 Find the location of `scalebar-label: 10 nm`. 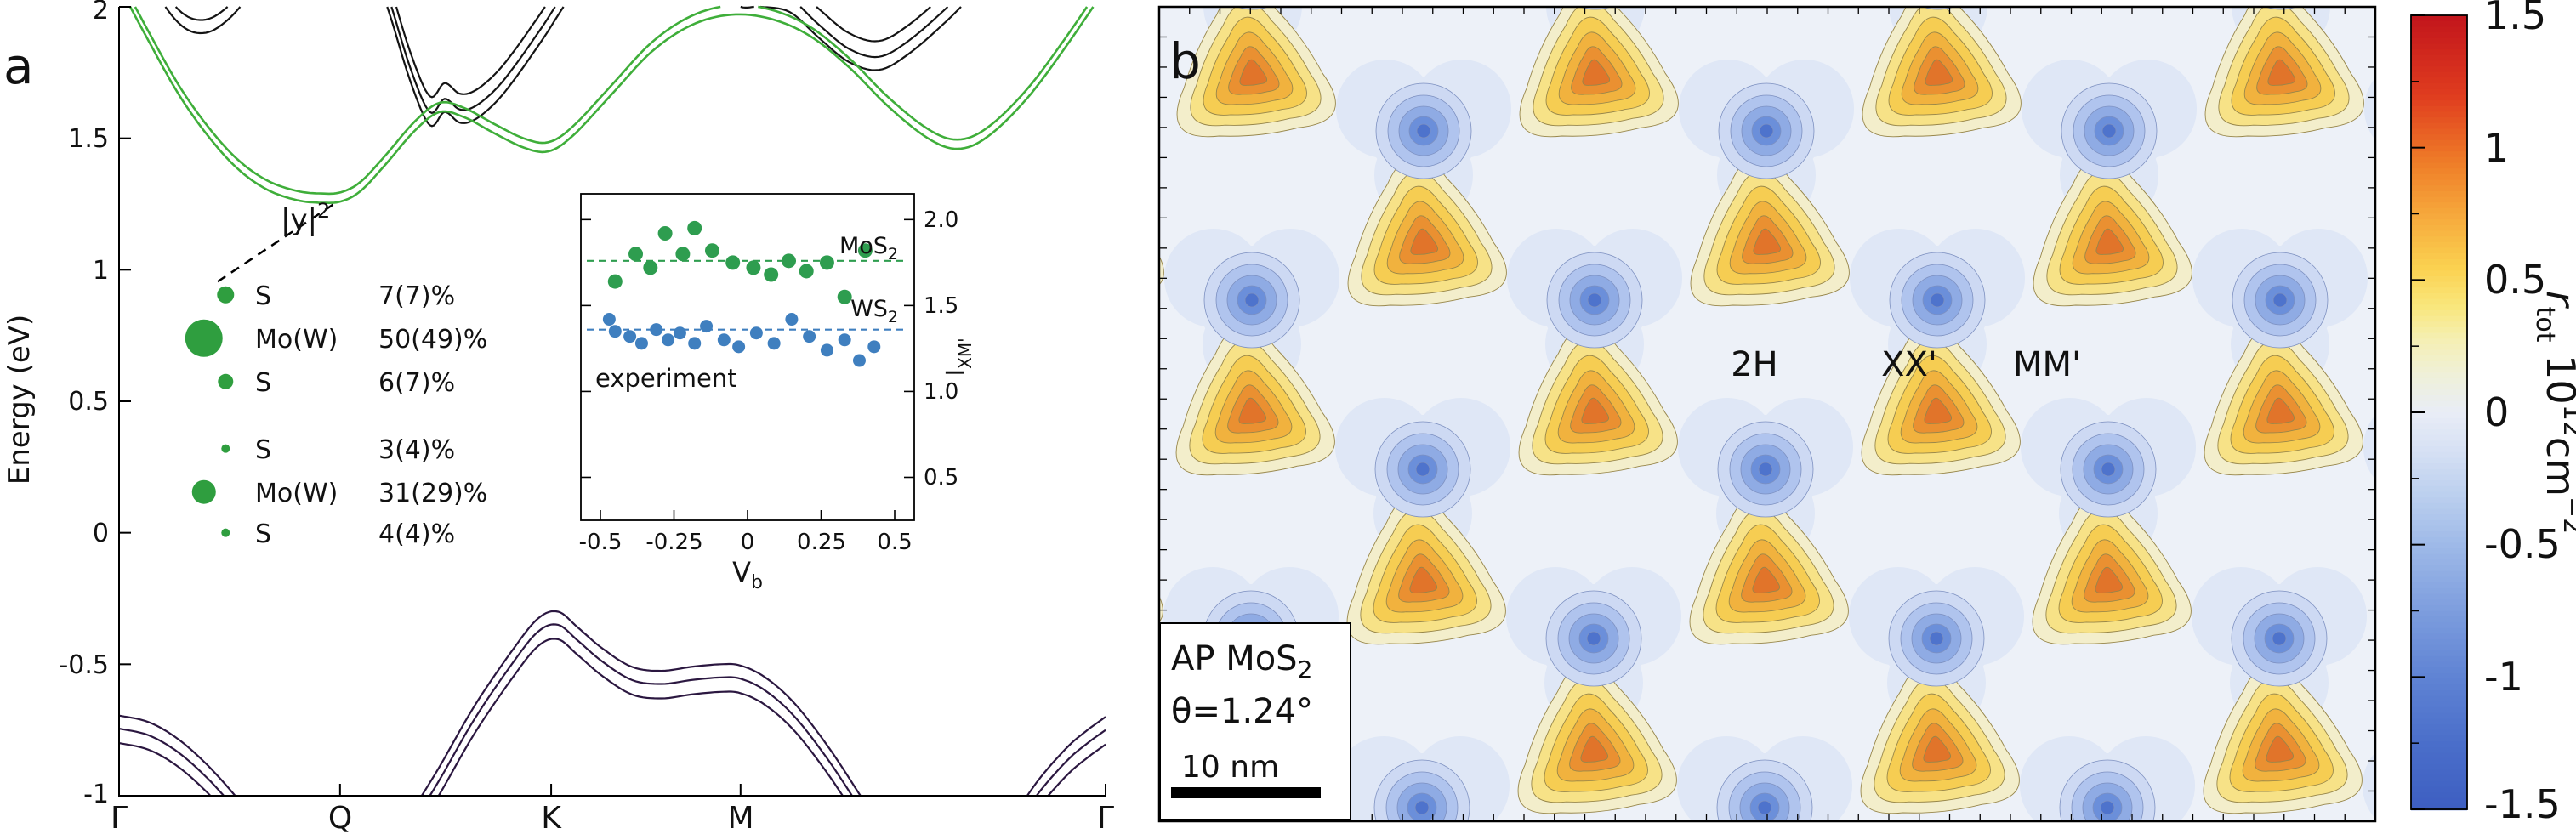

scalebar-label: 10 nm is located at coordinates (1230, 767).